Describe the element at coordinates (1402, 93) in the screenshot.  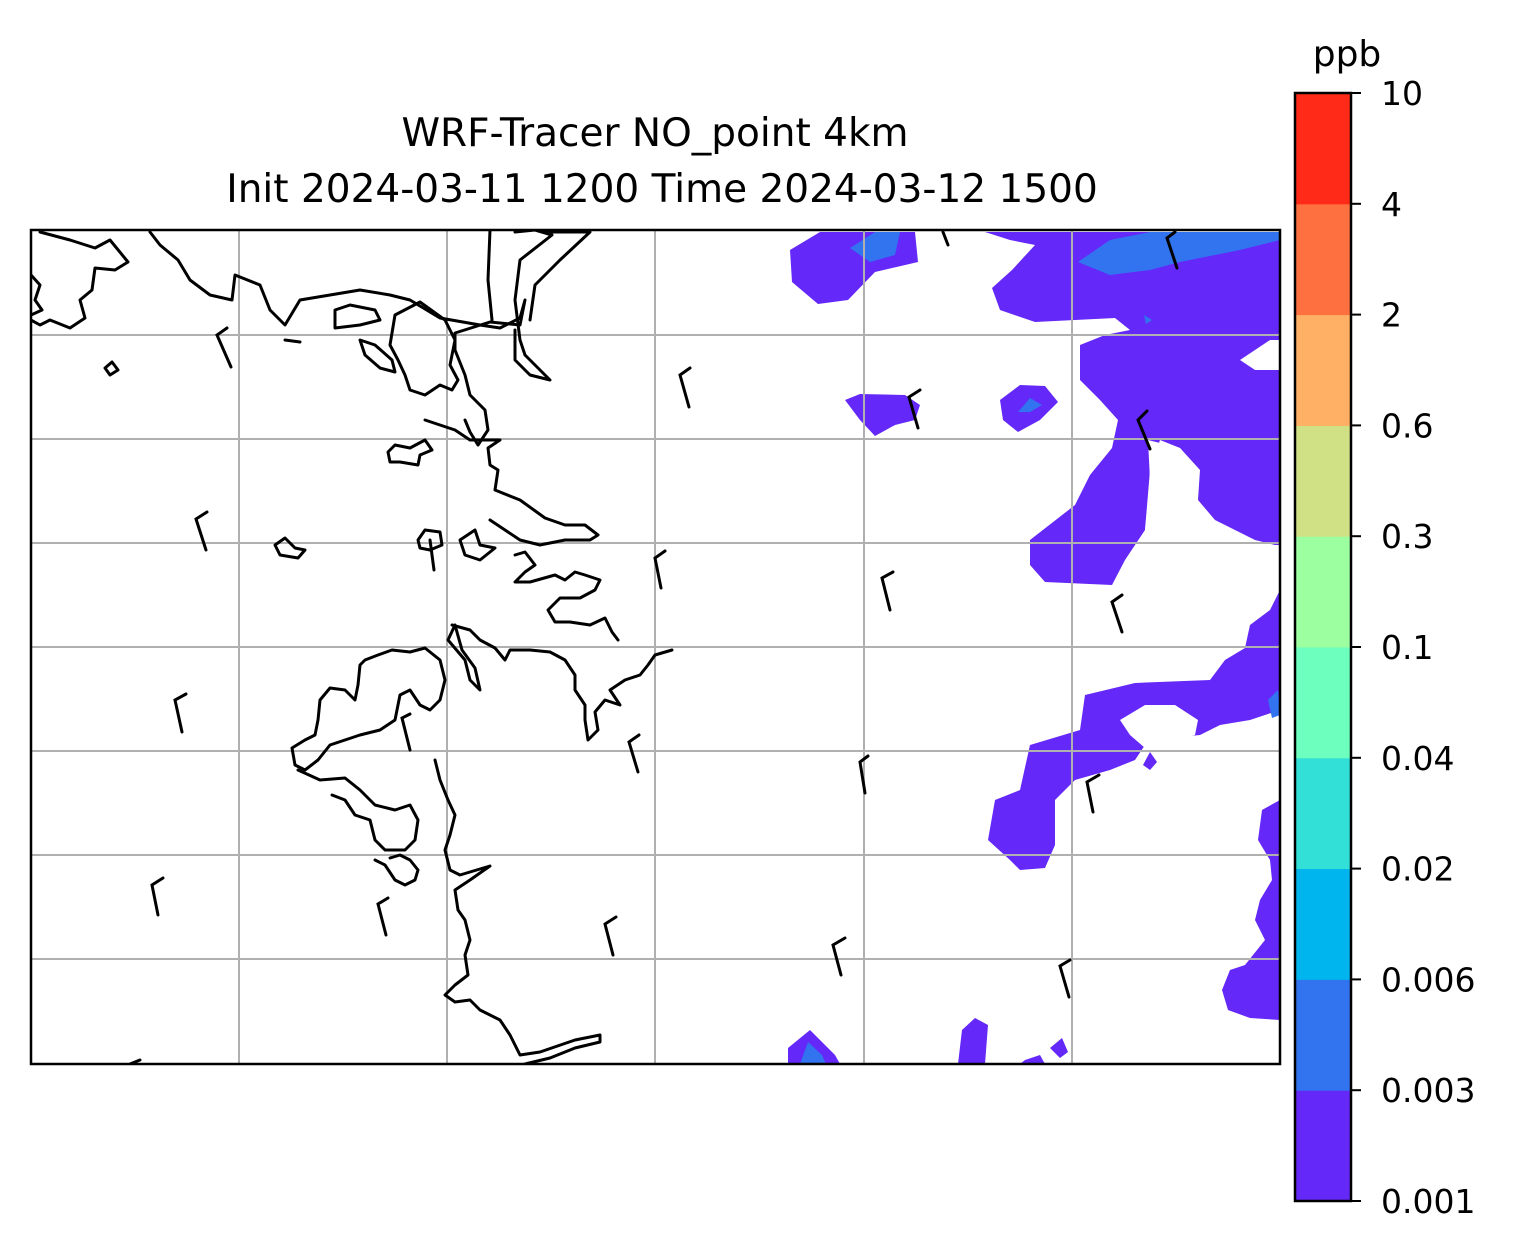
I see `colorbar-tick-label: 10` at that location.